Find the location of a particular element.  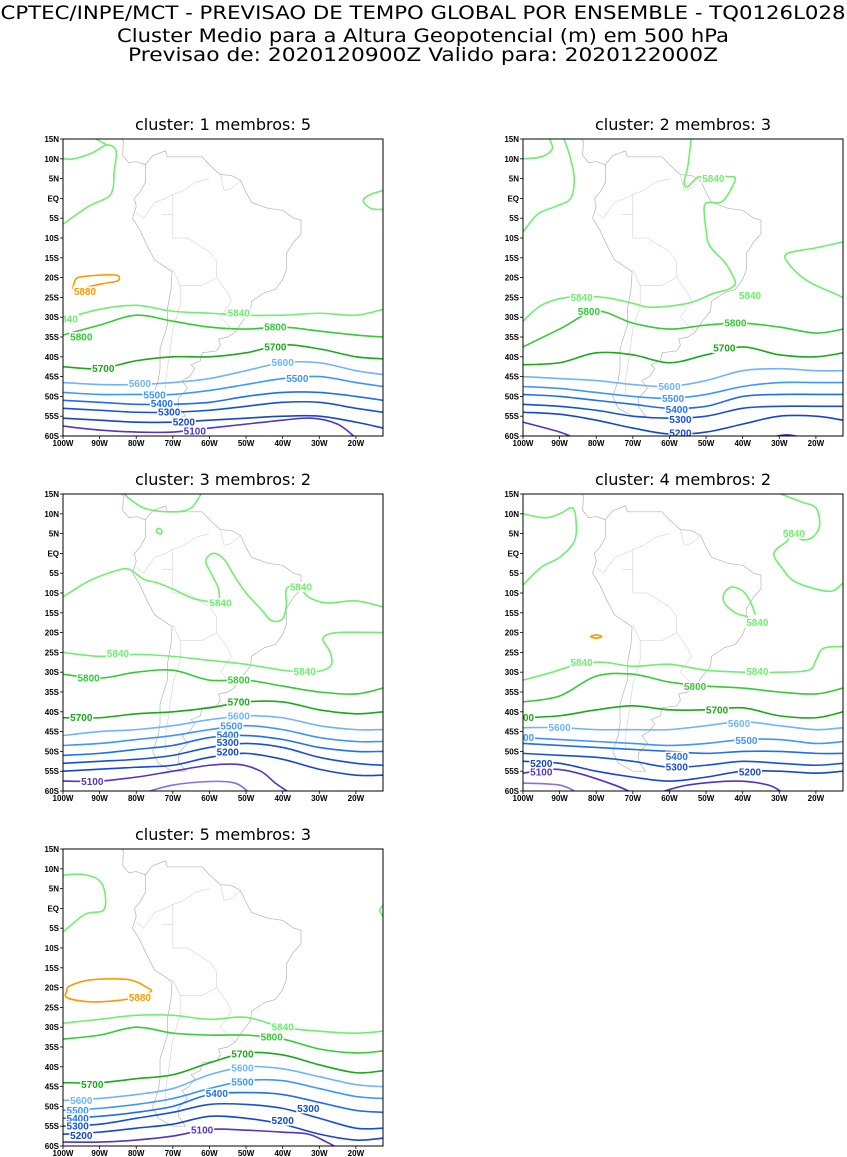

contour-label-5880: 5880 is located at coordinates (140, 998).